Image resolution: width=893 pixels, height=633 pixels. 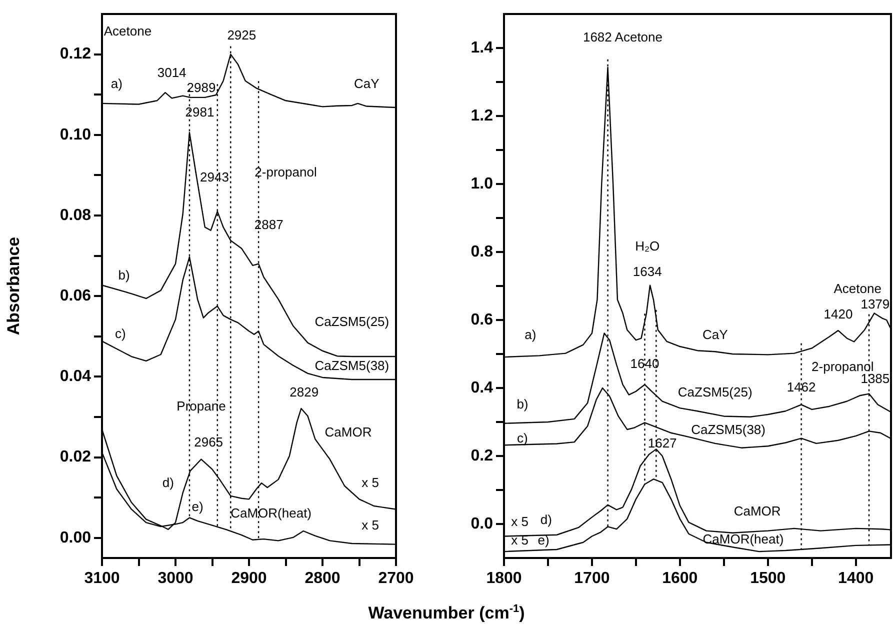 What do you see at coordinates (482, 251) in the screenshot?
I see `y-tick-label: 0.8` at bounding box center [482, 251].